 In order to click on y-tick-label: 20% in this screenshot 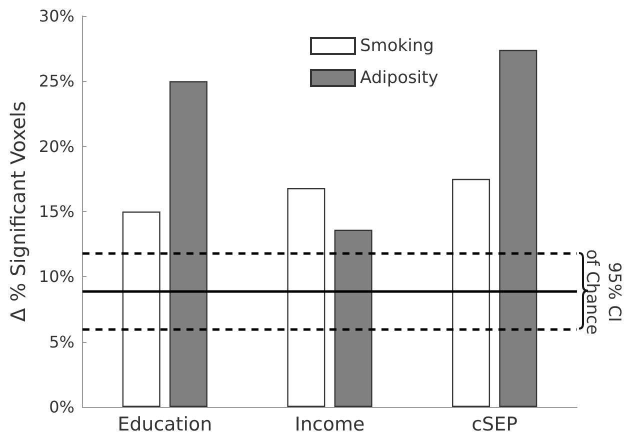, I will do `click(56, 146)`.